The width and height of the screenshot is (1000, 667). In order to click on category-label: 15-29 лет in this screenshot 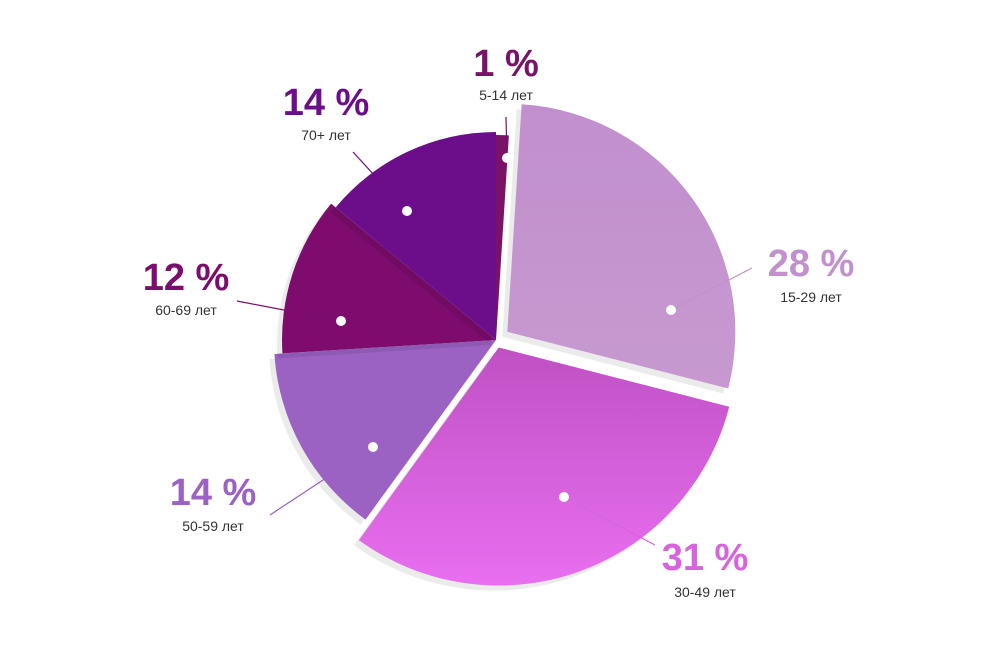, I will do `click(811, 297)`.